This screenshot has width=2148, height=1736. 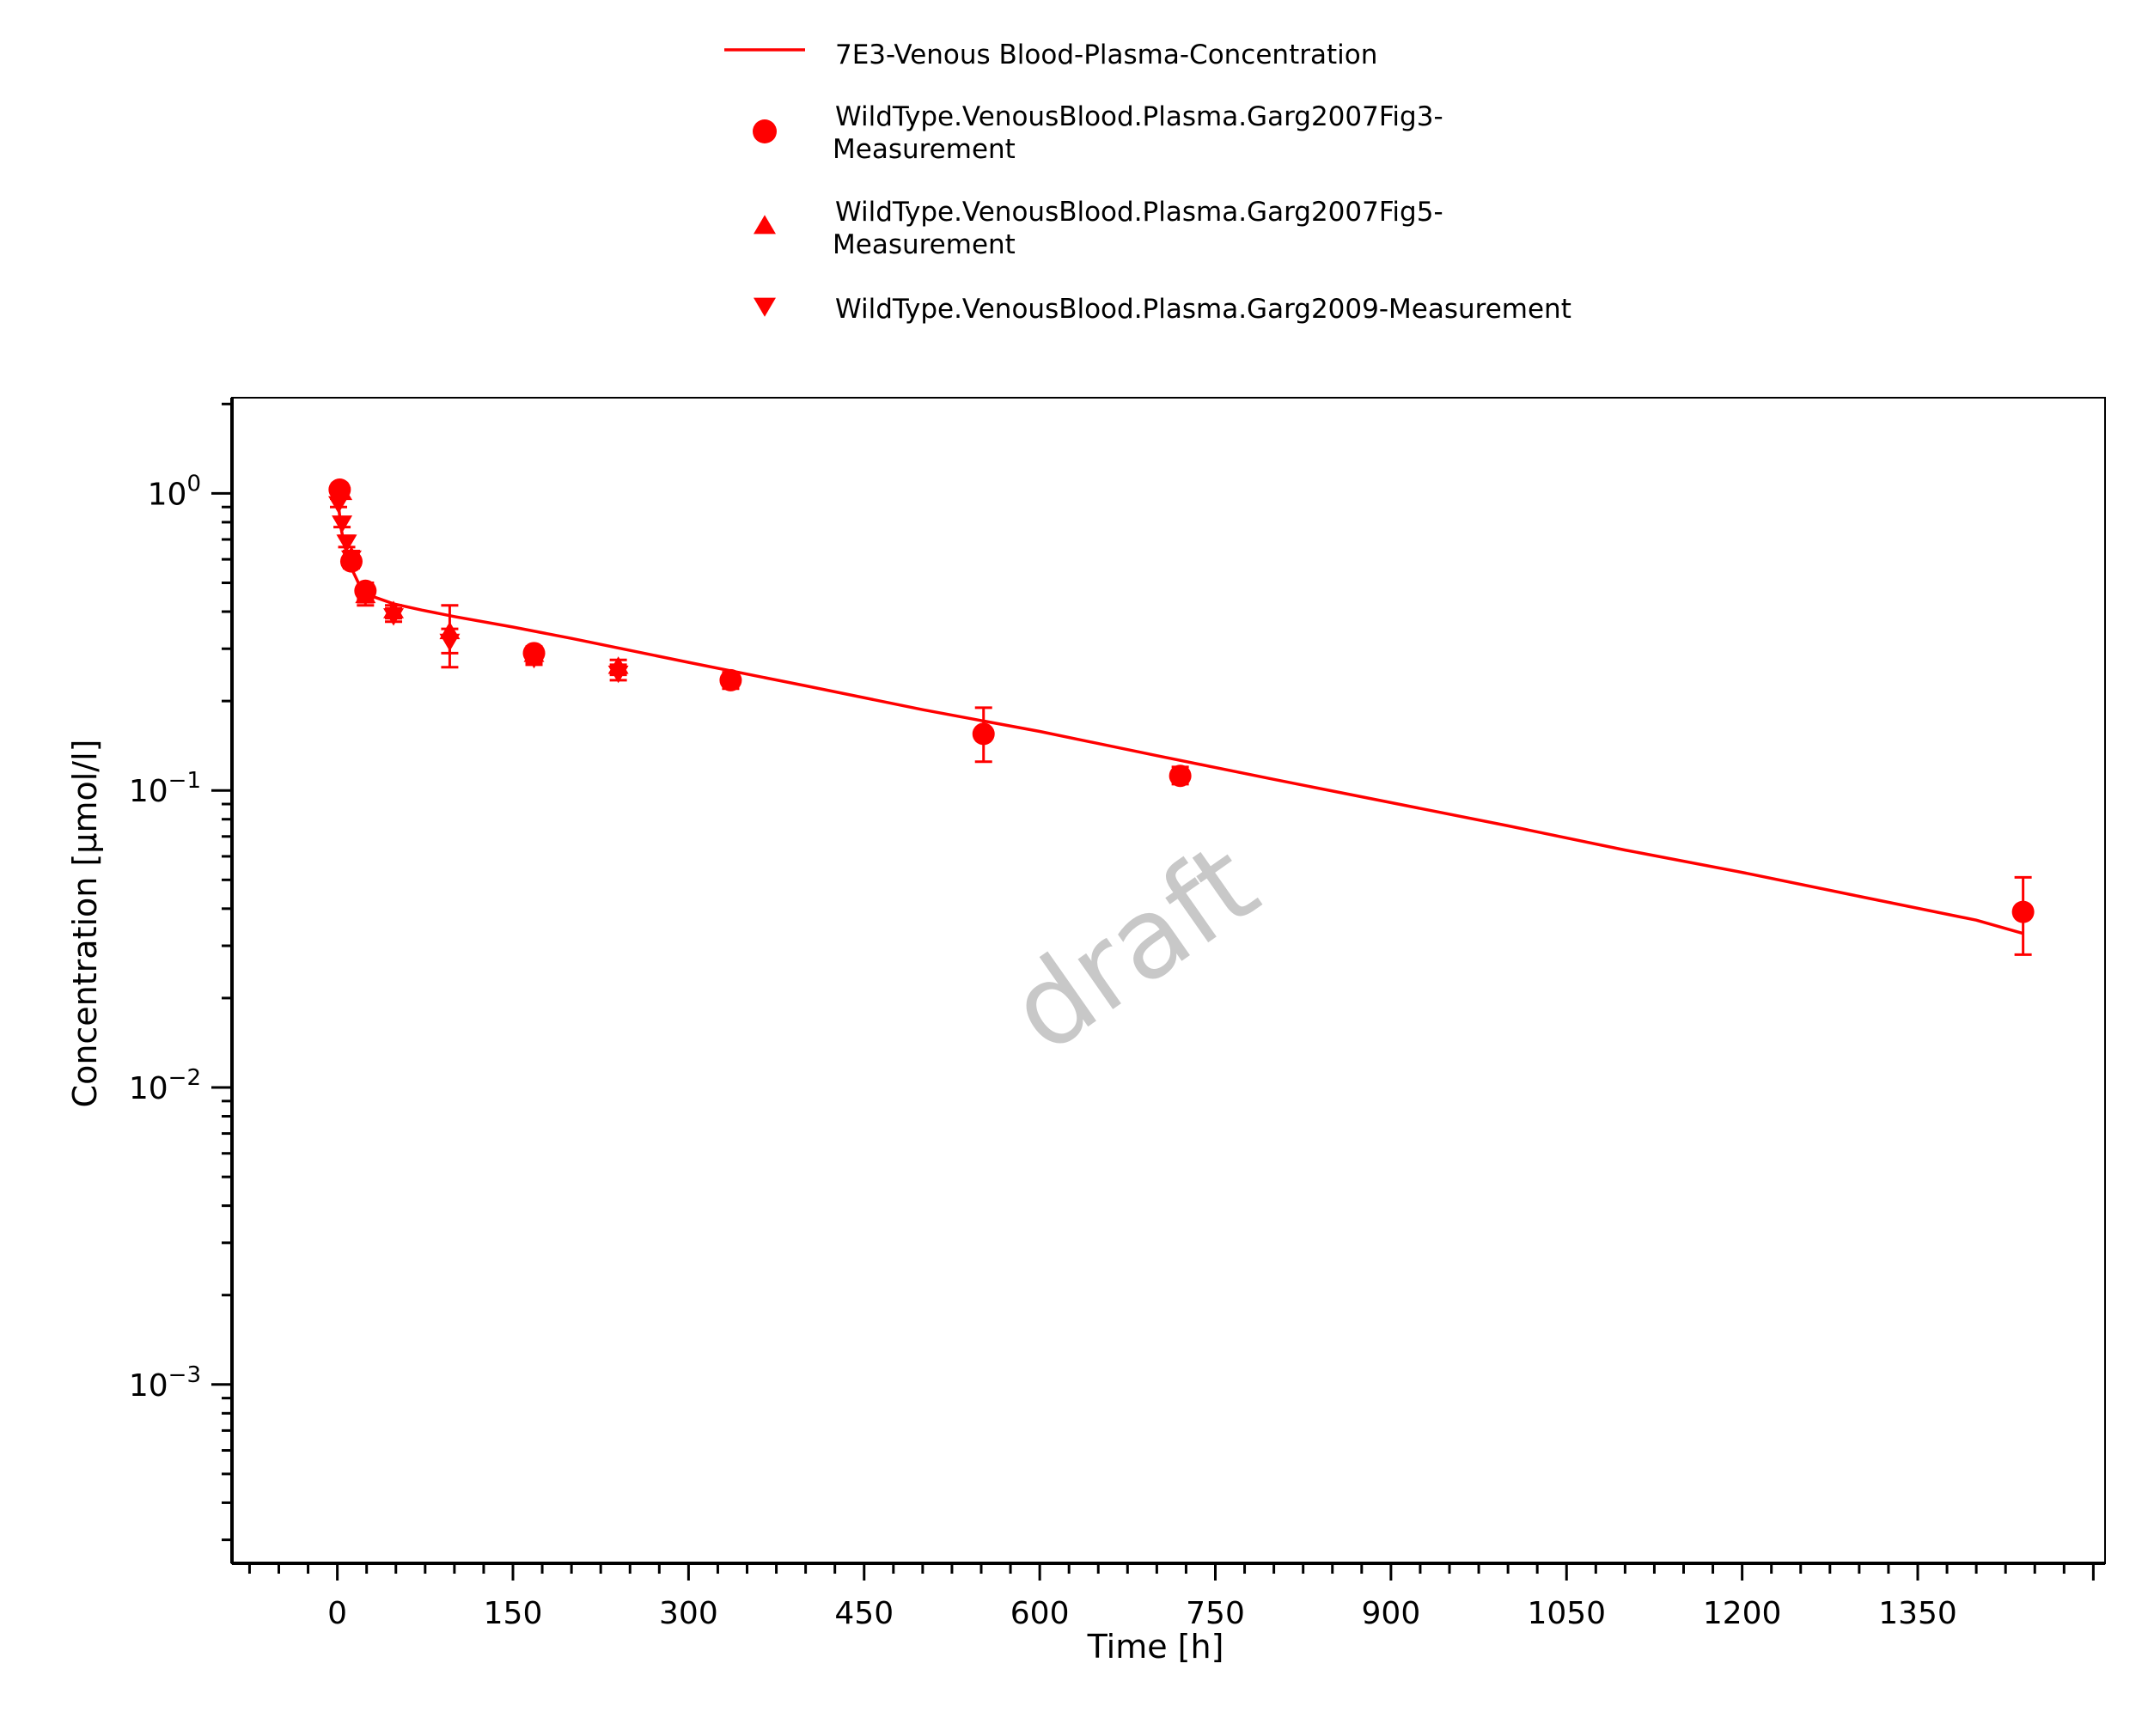 I want to click on x-tick-label: 150, so click(x=513, y=1614).